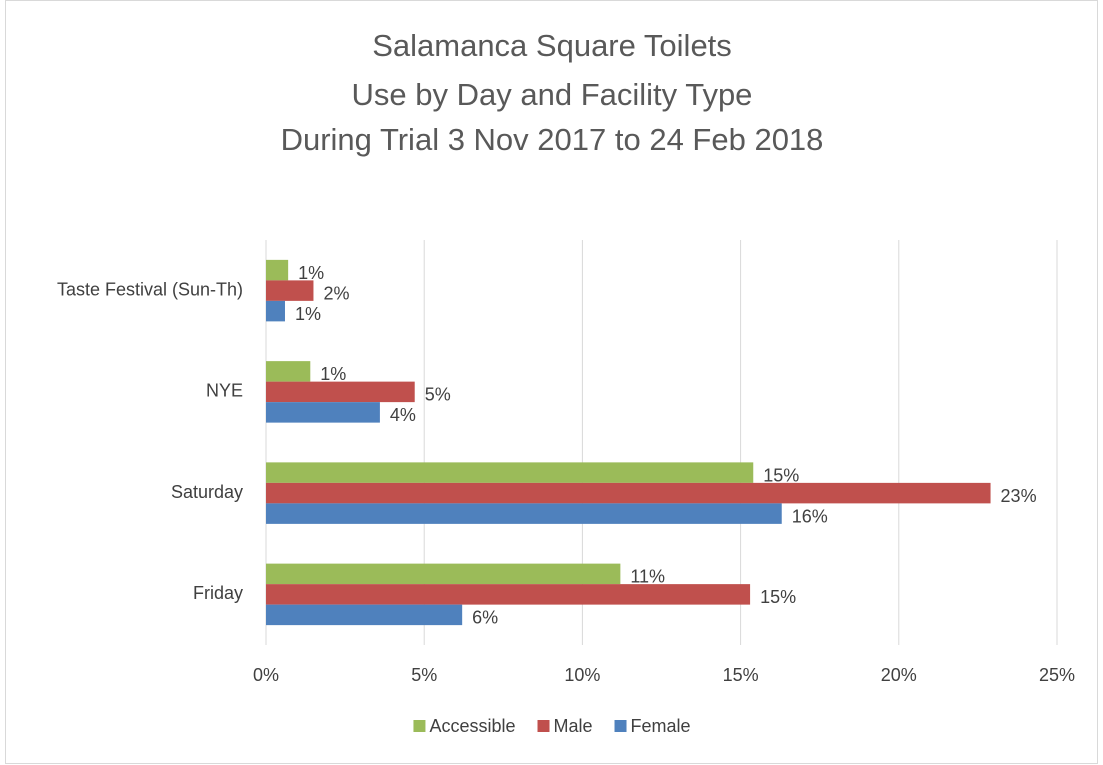 Image resolution: width=1103 pixels, height=765 pixels. What do you see at coordinates (424, 675) in the screenshot?
I see `x-tick-label: 5%` at bounding box center [424, 675].